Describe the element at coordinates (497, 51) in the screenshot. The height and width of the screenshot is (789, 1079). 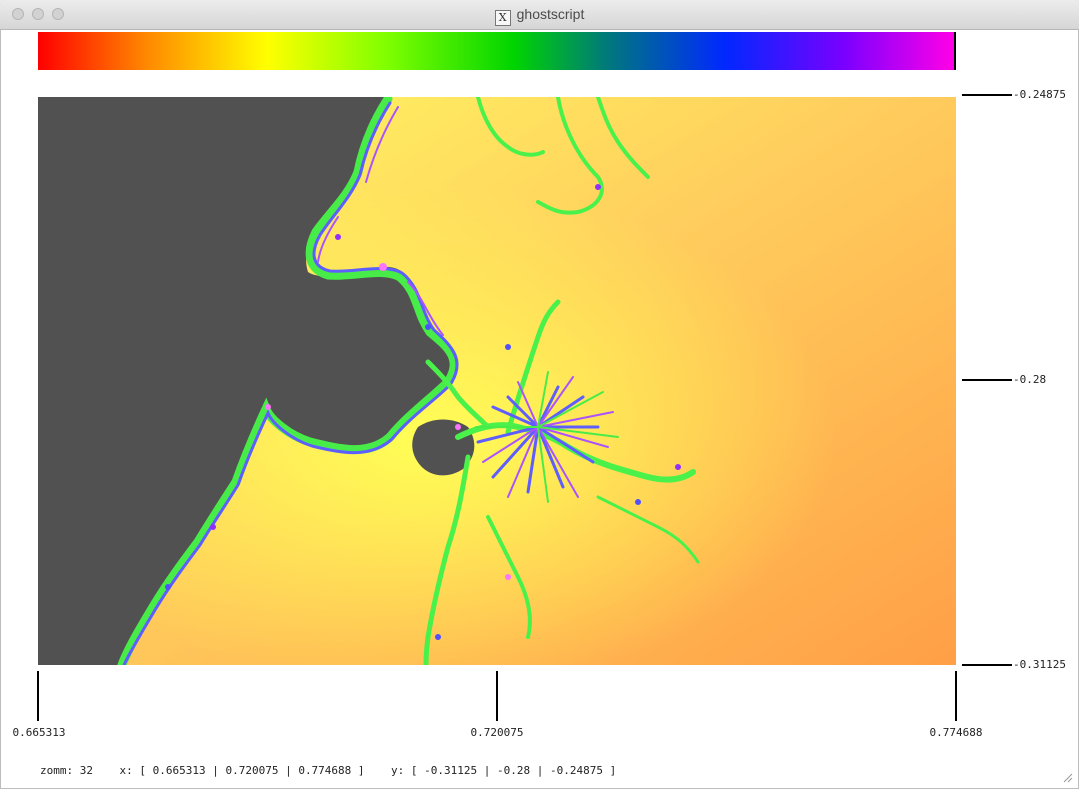
I see `color-scale-bar` at that location.